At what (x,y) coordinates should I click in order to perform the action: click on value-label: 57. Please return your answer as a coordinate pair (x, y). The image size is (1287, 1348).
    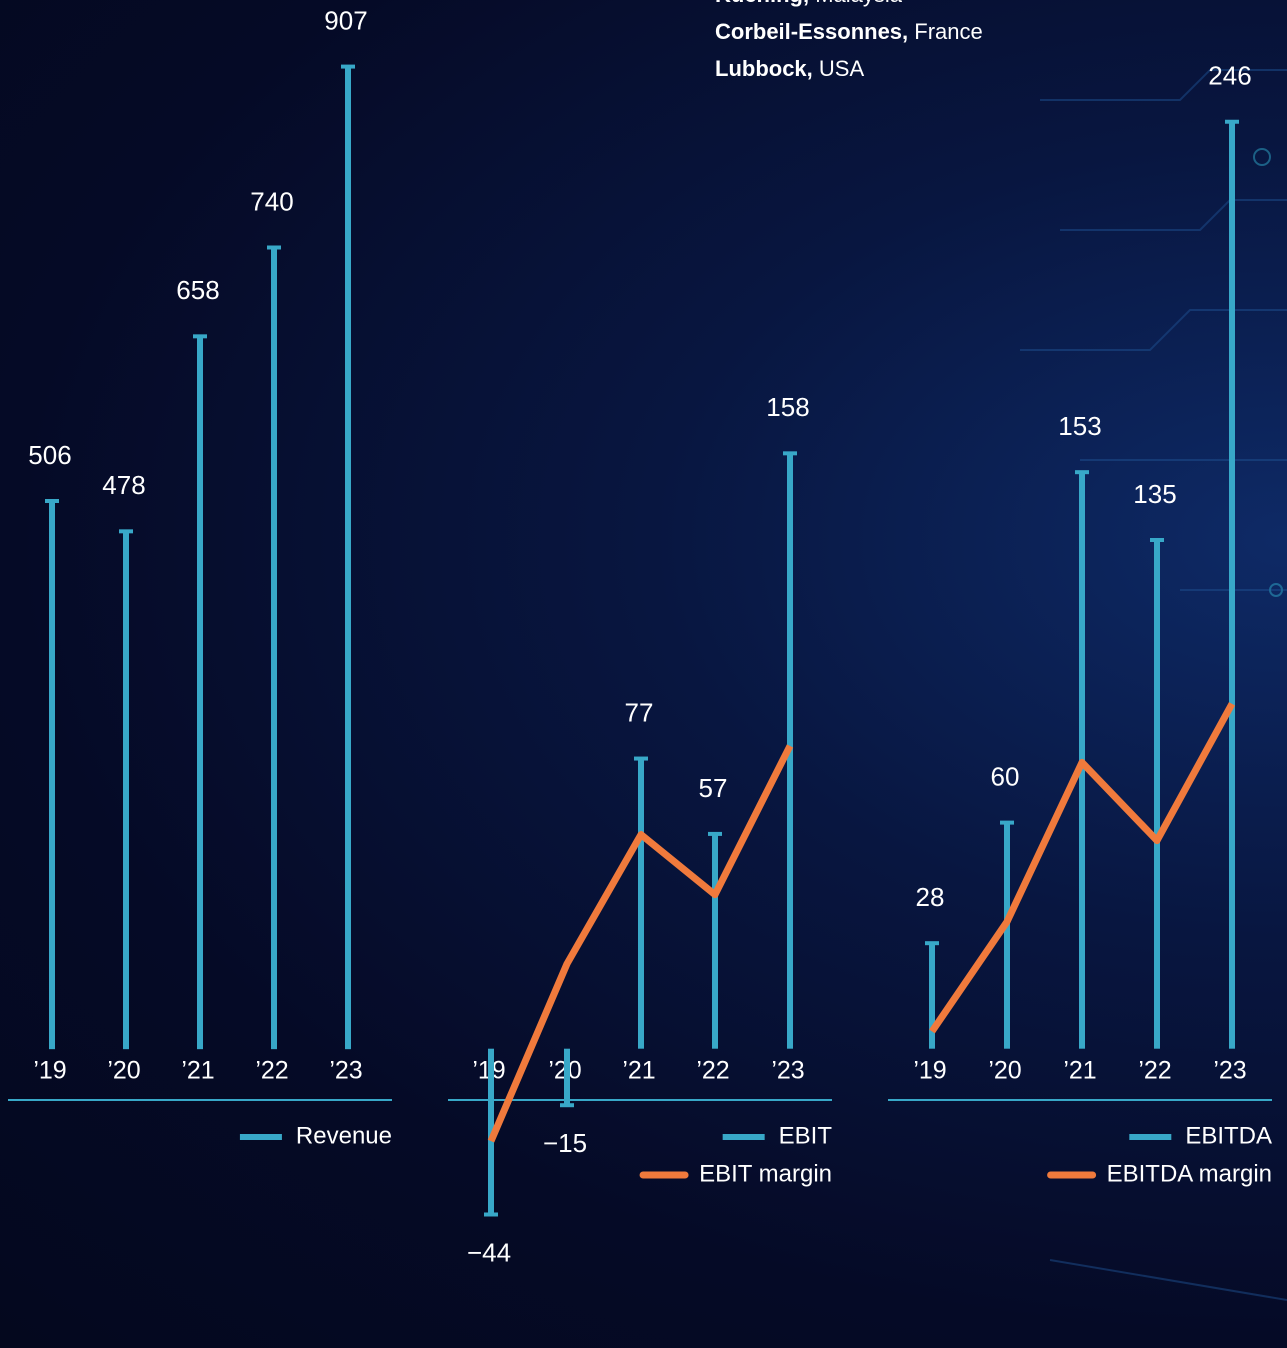
    Looking at the image, I should click on (713, 788).